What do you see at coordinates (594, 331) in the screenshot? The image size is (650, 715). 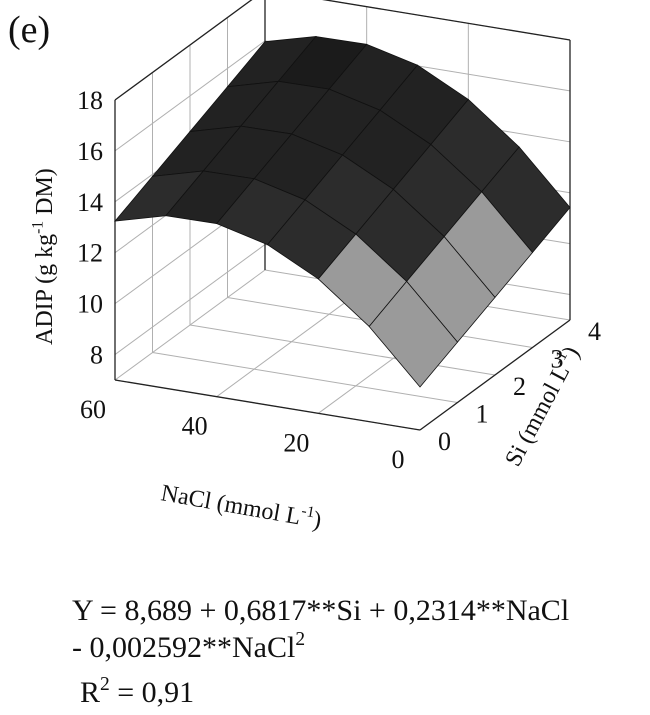 I see `y-tick-label: 4` at bounding box center [594, 331].